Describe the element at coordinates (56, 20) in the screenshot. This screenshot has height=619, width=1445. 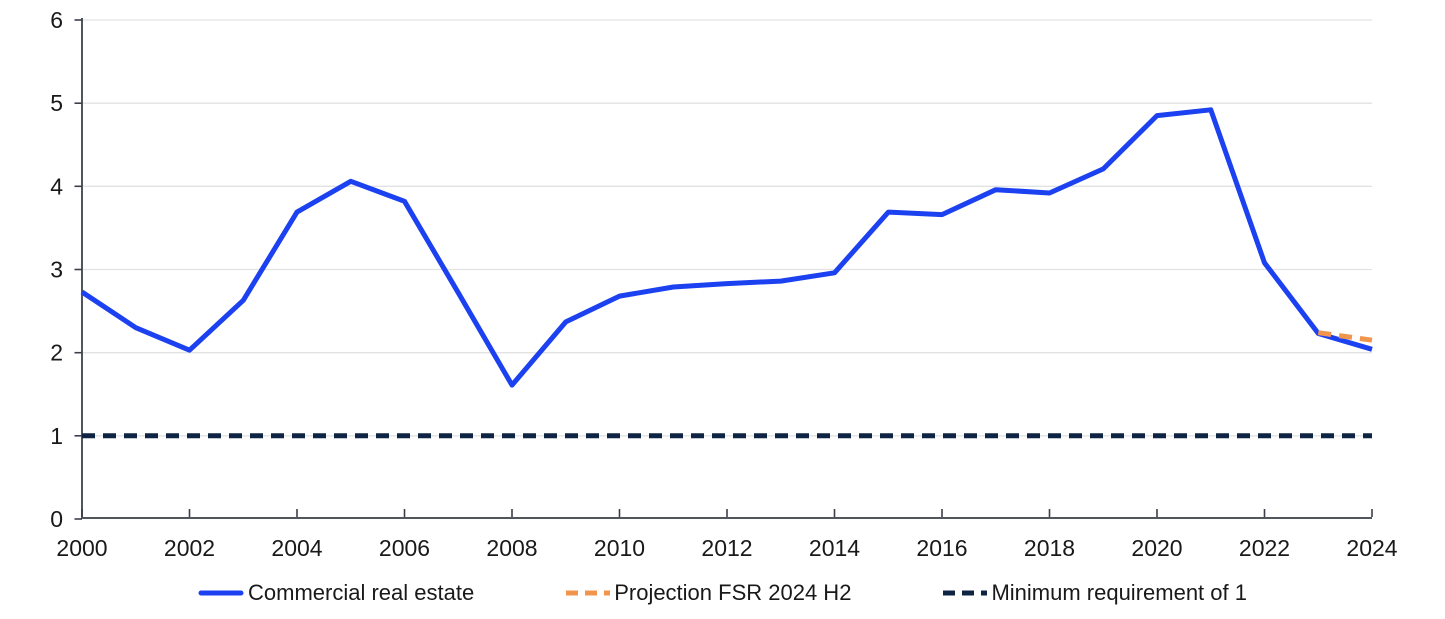
I see `y-axis-tick-label: 6` at that location.